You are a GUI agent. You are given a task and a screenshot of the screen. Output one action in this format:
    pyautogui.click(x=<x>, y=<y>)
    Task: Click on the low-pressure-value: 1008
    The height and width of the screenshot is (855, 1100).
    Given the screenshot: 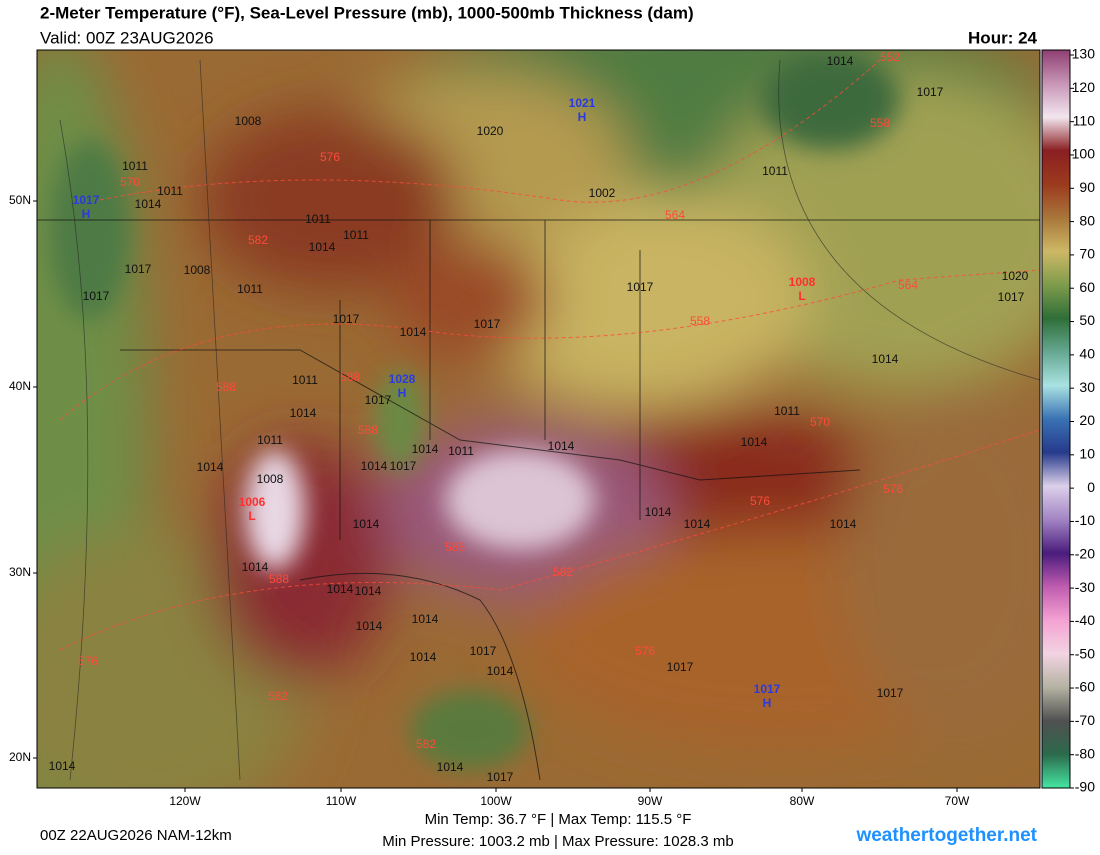 What is the action you would take?
    pyautogui.click(x=802, y=282)
    